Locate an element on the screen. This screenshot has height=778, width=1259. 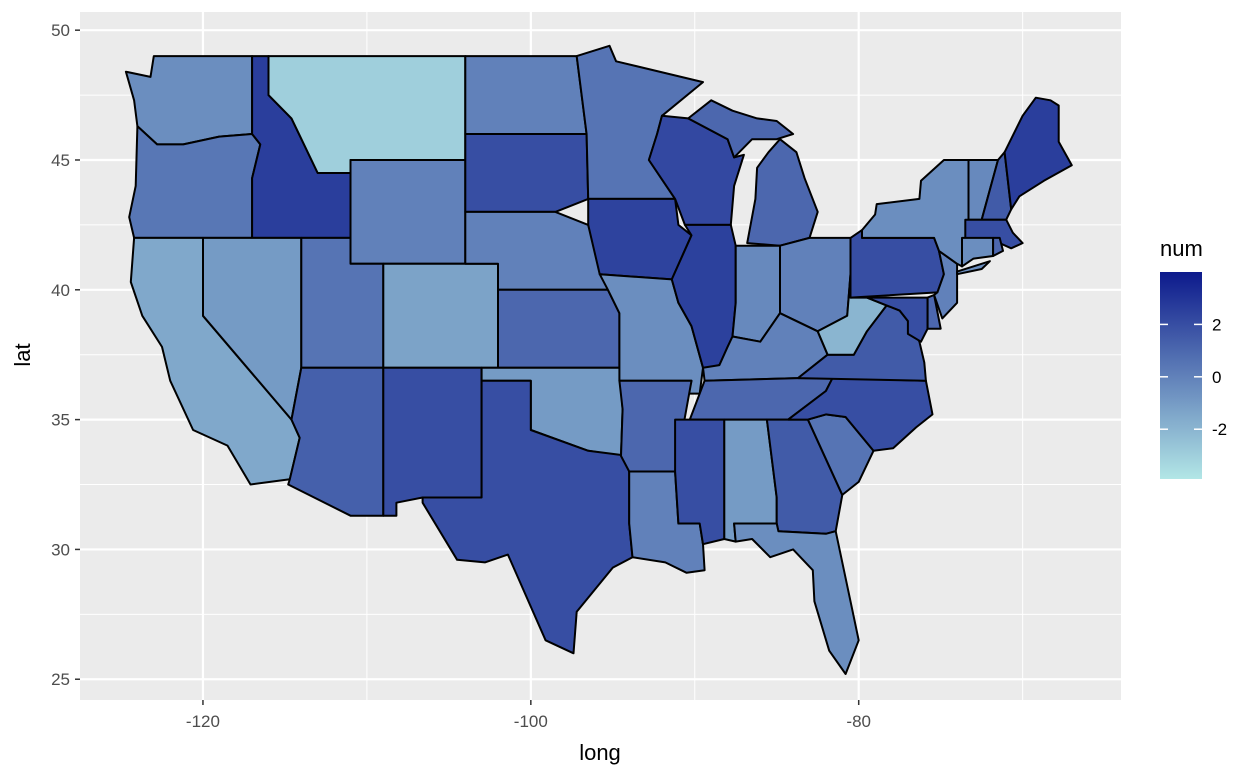
state-oregon is located at coordinates (195, 182).